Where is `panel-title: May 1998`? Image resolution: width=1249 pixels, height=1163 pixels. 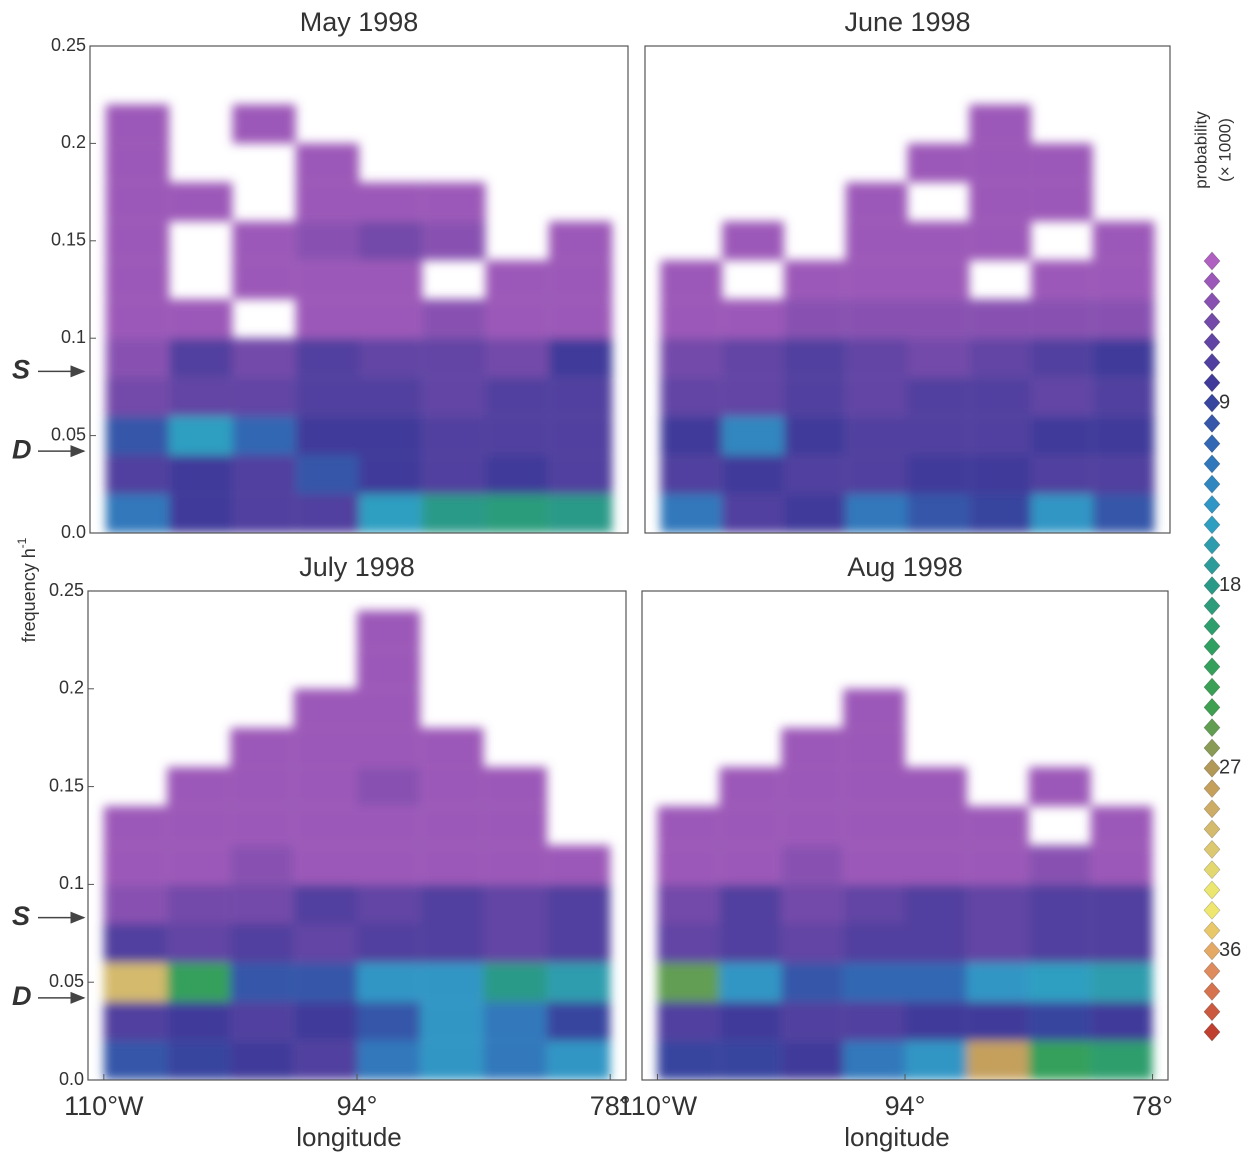
panel-title: May 1998 is located at coordinates (359, 22).